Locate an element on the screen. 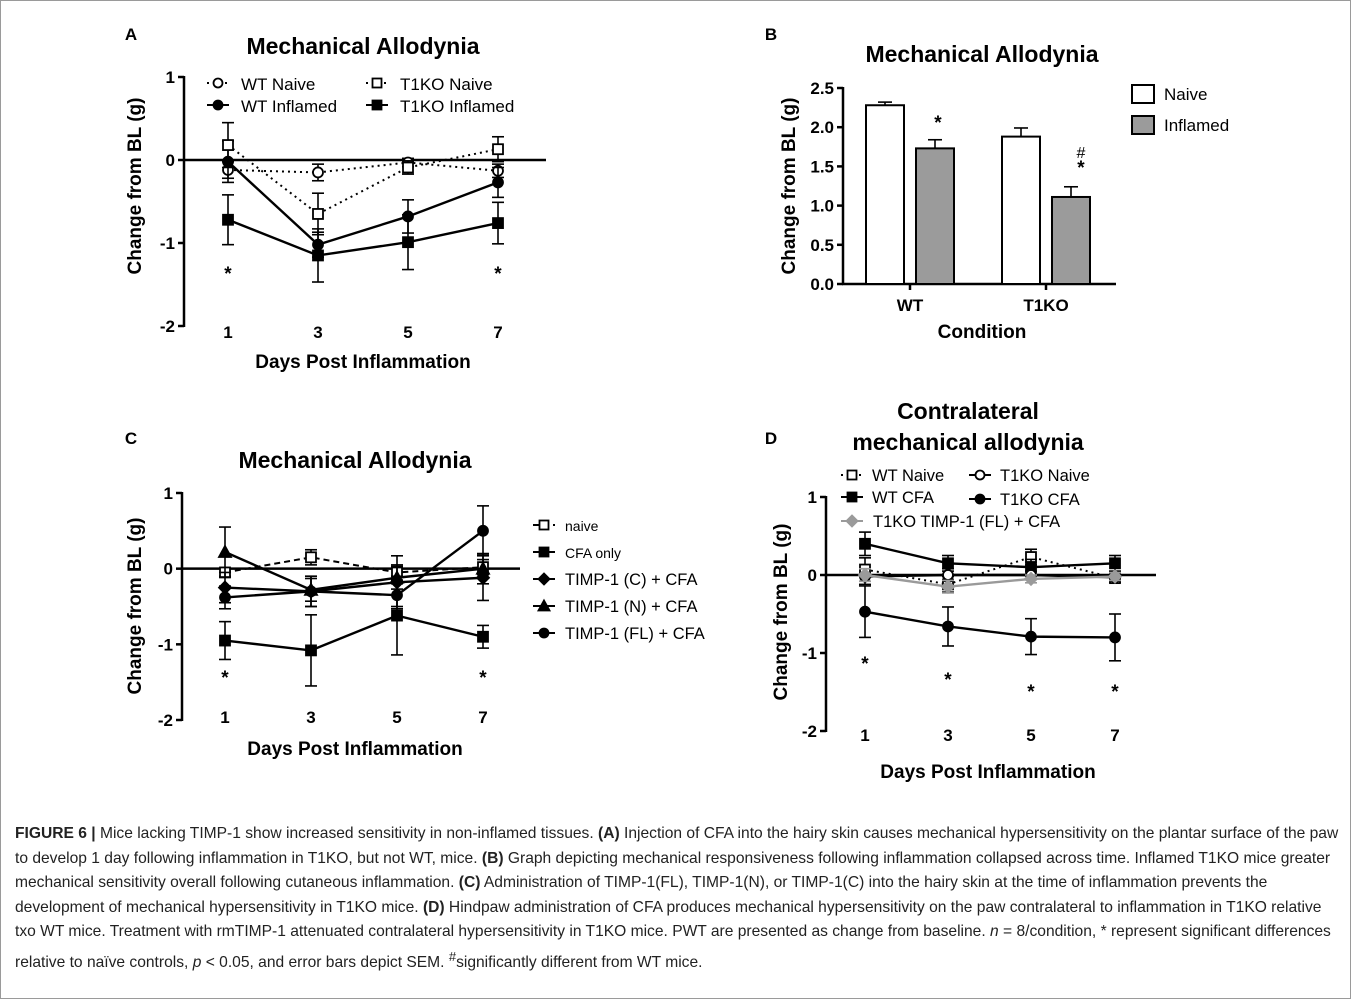  legend-marker-naive is located at coordinates (544, 525).